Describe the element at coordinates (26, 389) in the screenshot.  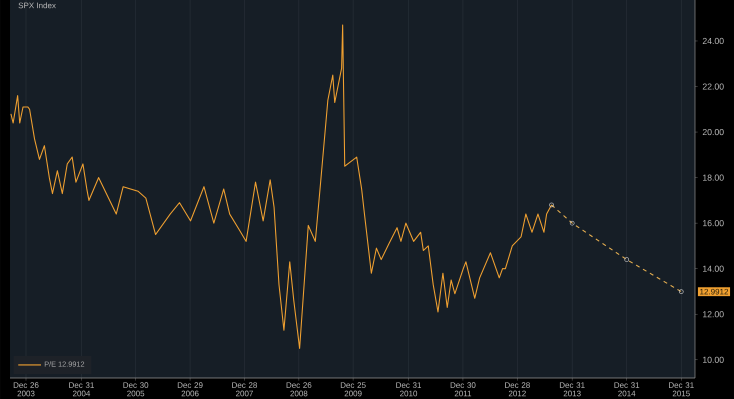
I see `x-tick-label: Dec 26 2003` at that location.